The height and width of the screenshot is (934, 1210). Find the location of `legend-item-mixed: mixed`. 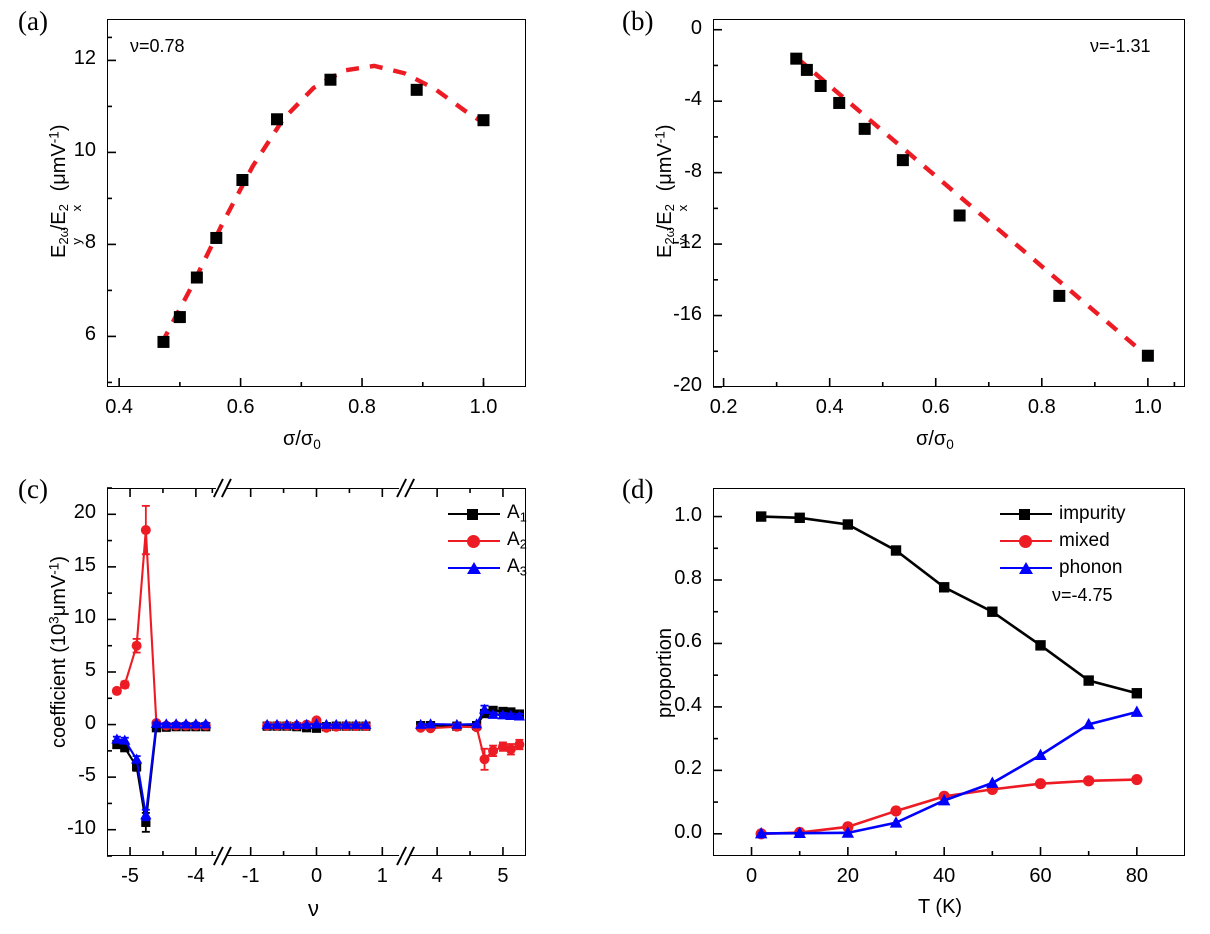

legend-item-mixed: mixed is located at coordinates (1063, 540).